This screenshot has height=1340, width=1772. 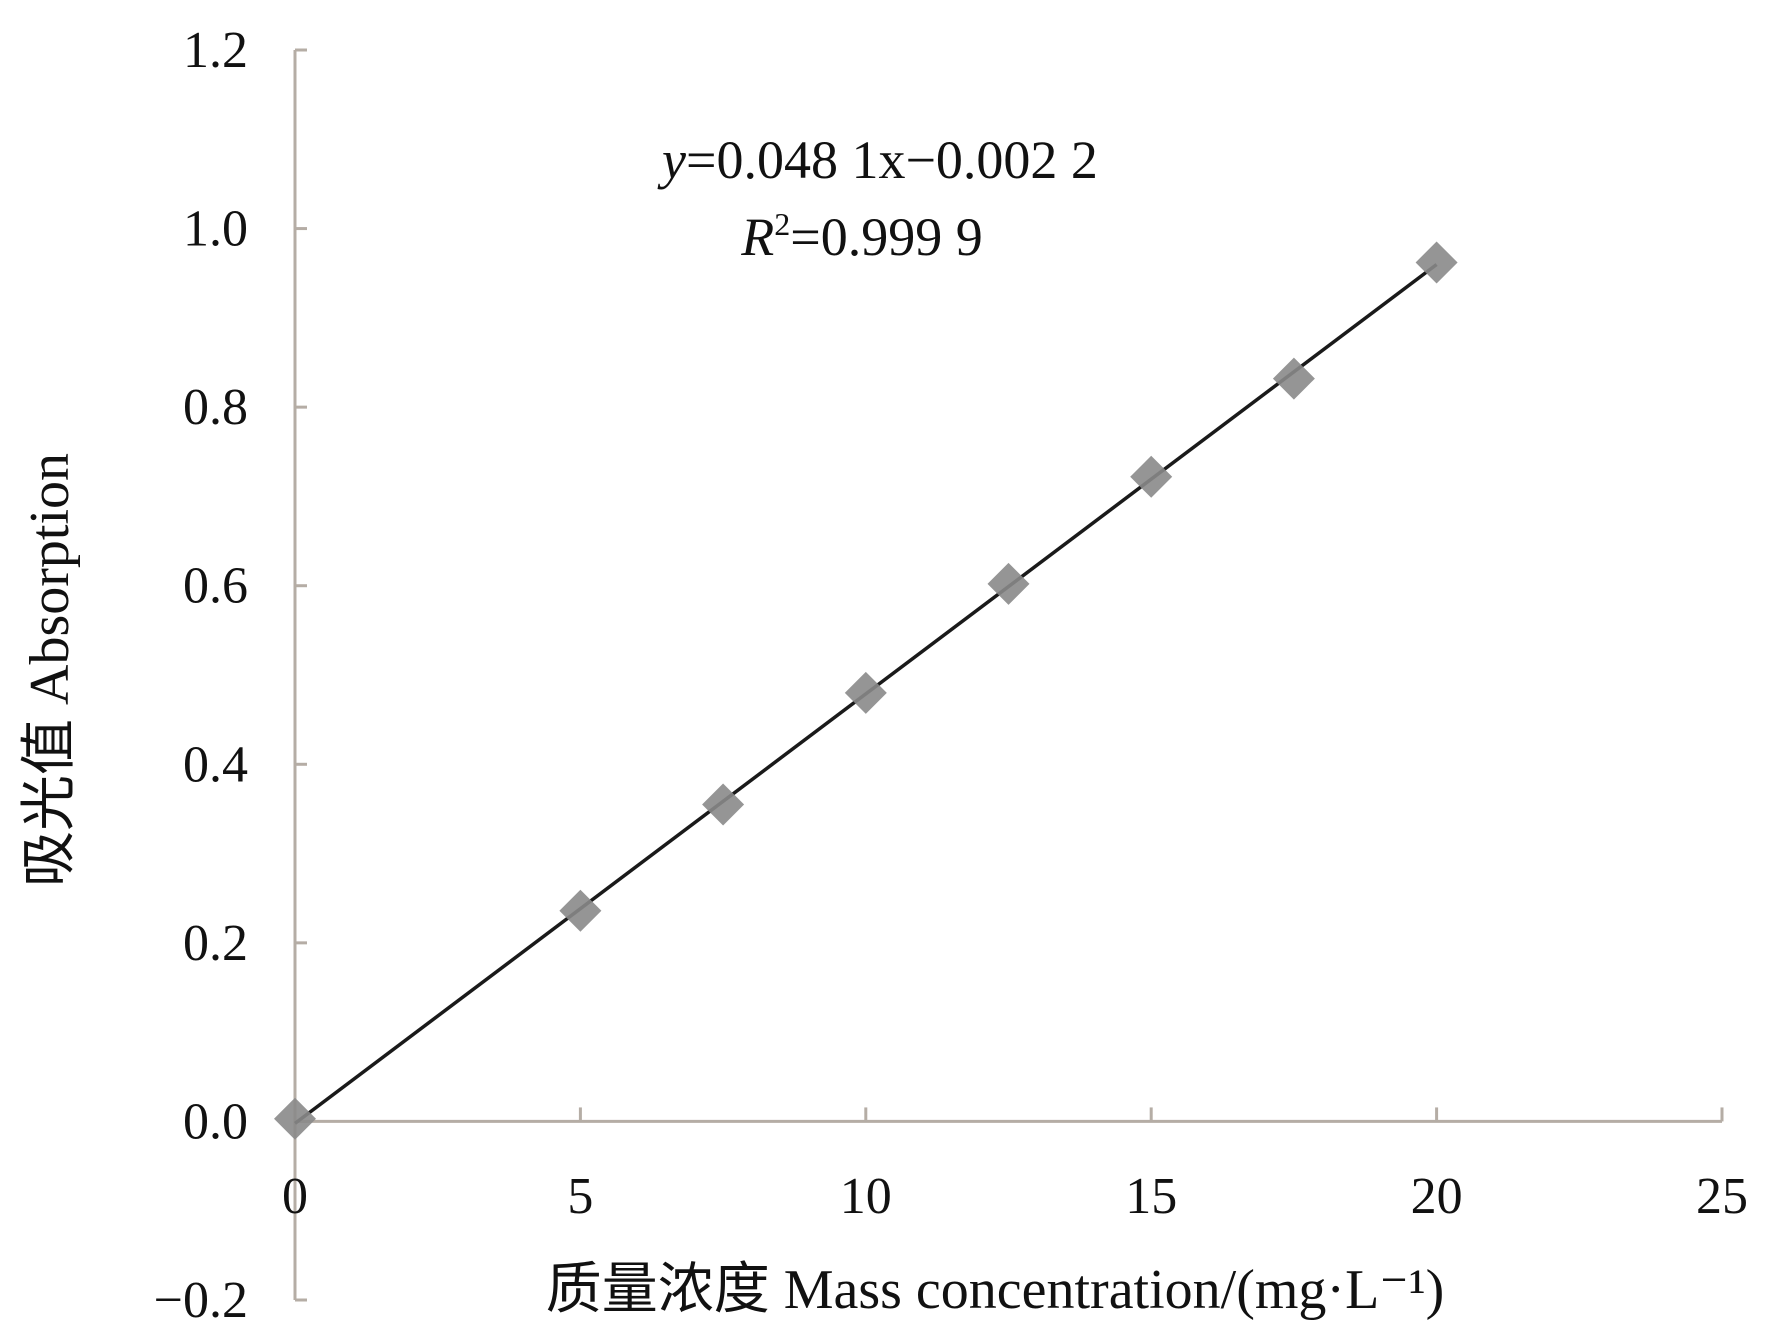 What do you see at coordinates (580, 1196) in the screenshot?
I see `x-tick-label: 5` at bounding box center [580, 1196].